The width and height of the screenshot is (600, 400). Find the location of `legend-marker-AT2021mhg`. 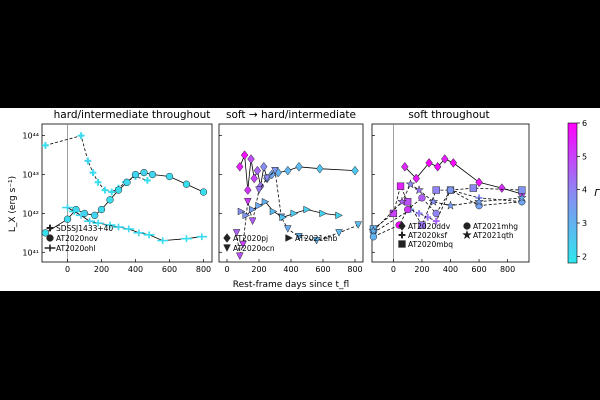

legend-marker-AT2021mhg is located at coordinates (467, 226).